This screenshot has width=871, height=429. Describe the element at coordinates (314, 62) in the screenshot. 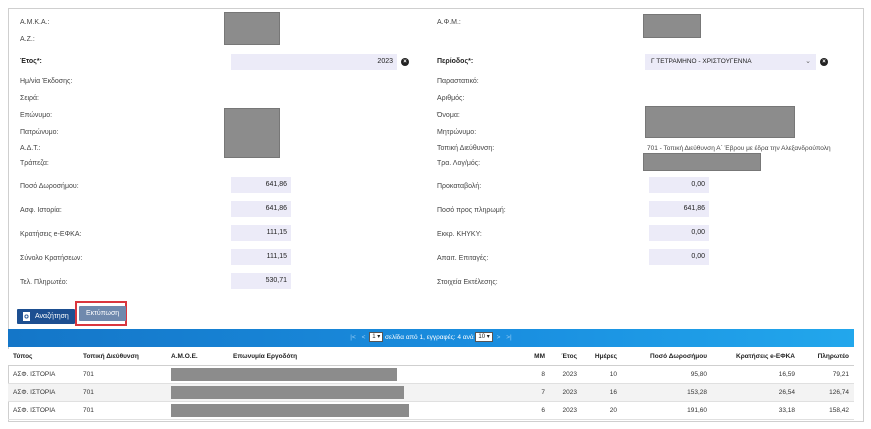

I see `etos-input: 2023` at that location.